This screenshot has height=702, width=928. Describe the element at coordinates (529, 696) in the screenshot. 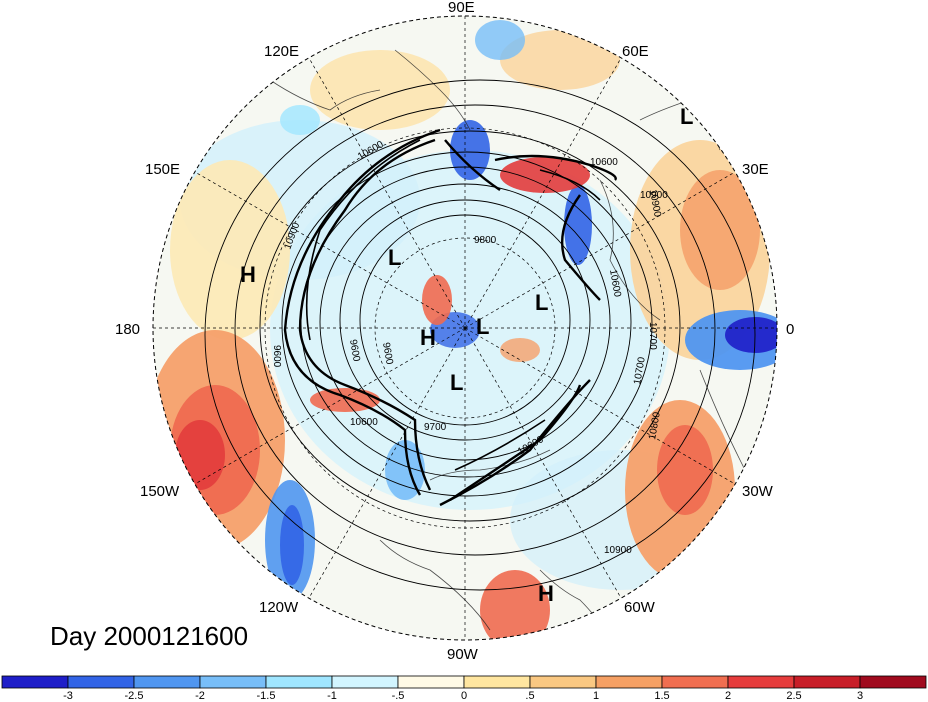

I see `colorbar-tick-label: .5` at that location.